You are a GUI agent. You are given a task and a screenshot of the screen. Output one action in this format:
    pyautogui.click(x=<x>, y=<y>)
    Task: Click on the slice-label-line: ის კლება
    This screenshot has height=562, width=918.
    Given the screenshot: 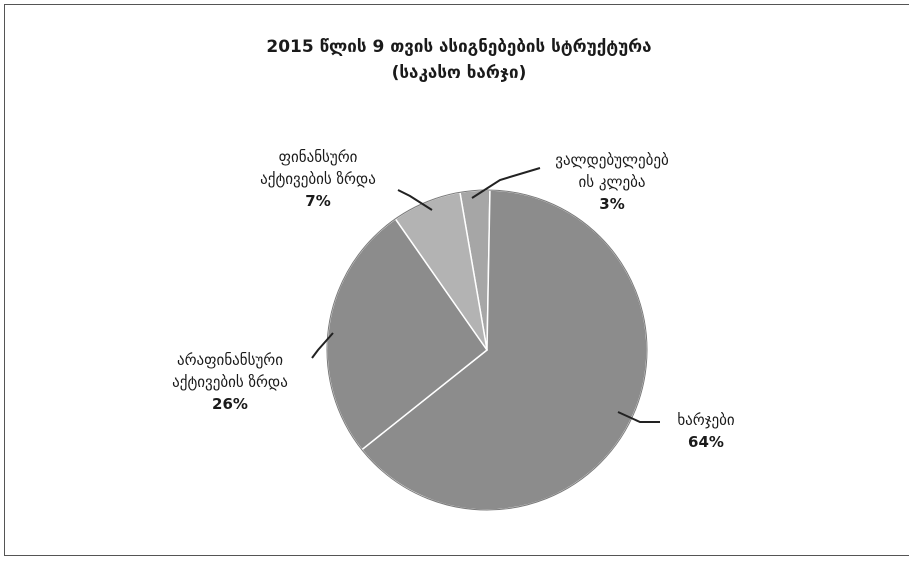 What is the action you would take?
    pyautogui.click(x=612, y=182)
    